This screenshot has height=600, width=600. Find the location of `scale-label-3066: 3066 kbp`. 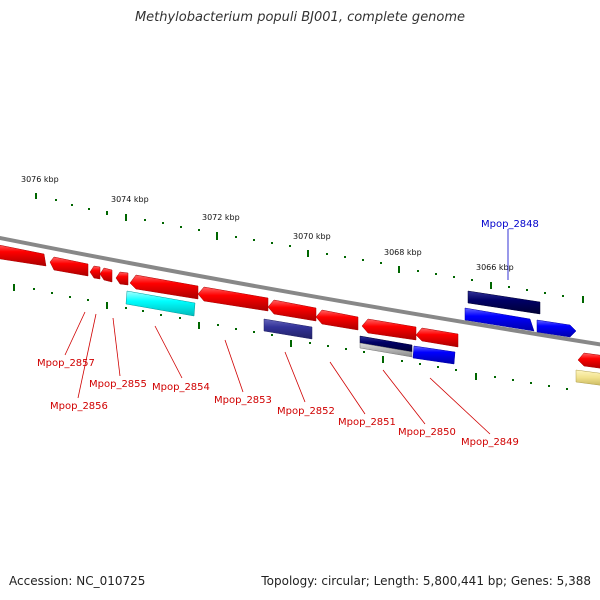

scale-label-3066: 3066 kbp is located at coordinates (495, 267).